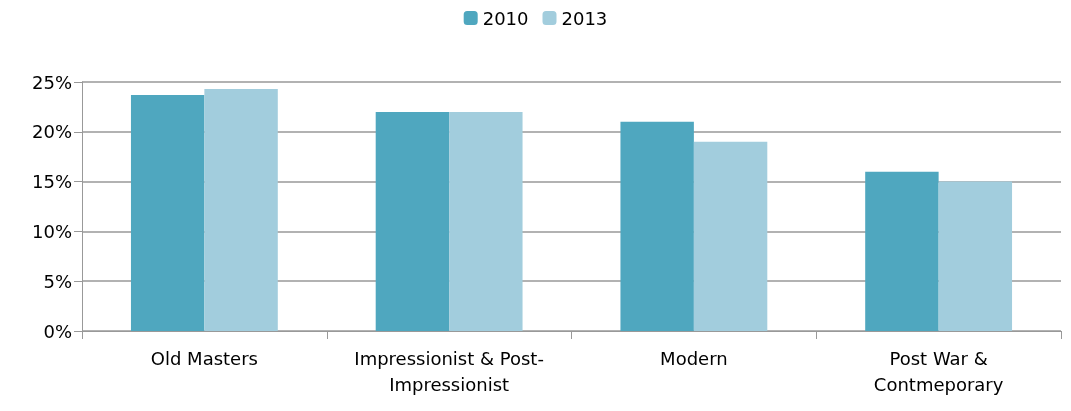 The width and height of the screenshot is (1071, 411). I want to click on x-tick-label: Modern, so click(694, 358).